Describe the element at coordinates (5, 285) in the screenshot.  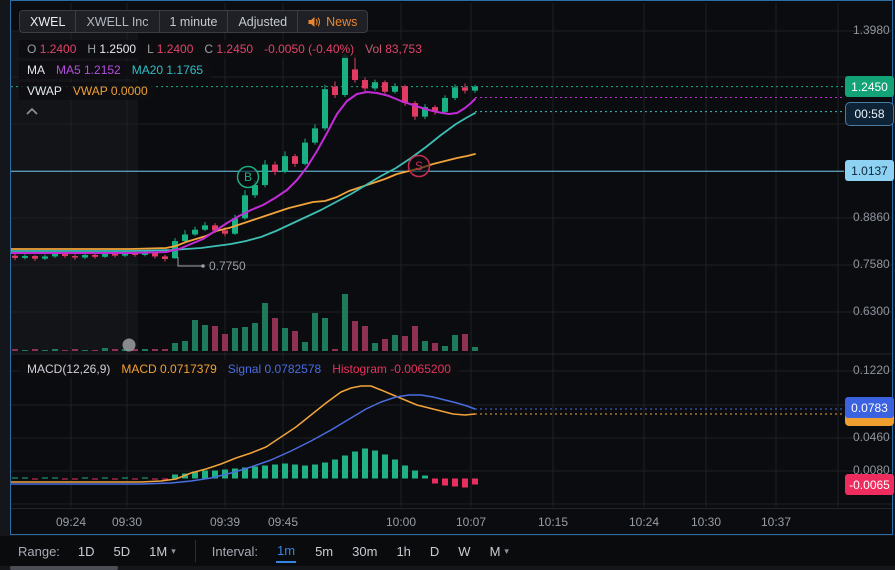
I see `left-gutter` at that location.